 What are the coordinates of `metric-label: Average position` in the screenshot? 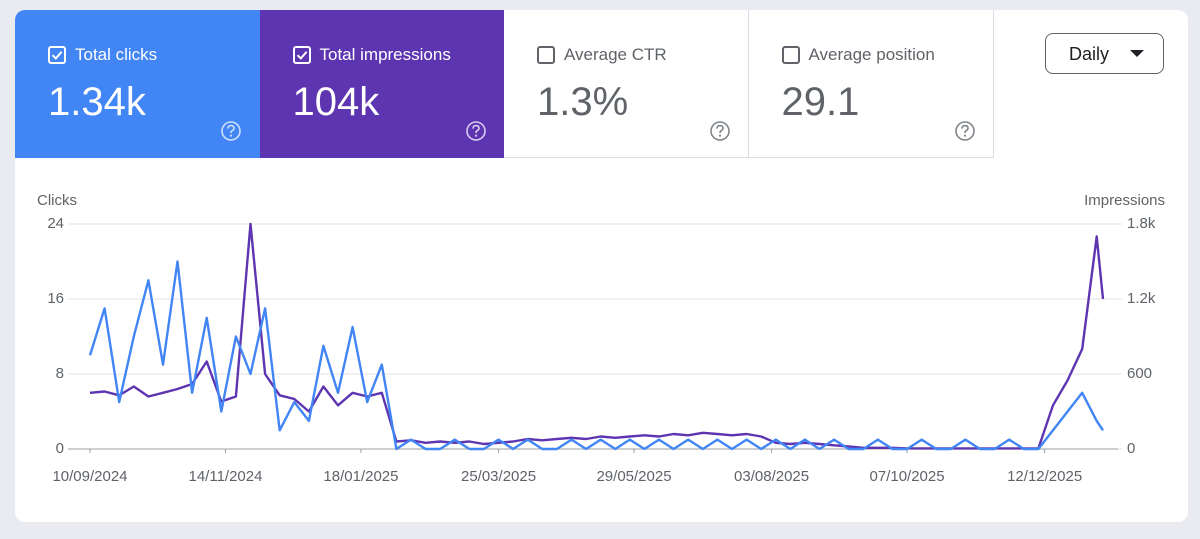 It's located at (871, 54).